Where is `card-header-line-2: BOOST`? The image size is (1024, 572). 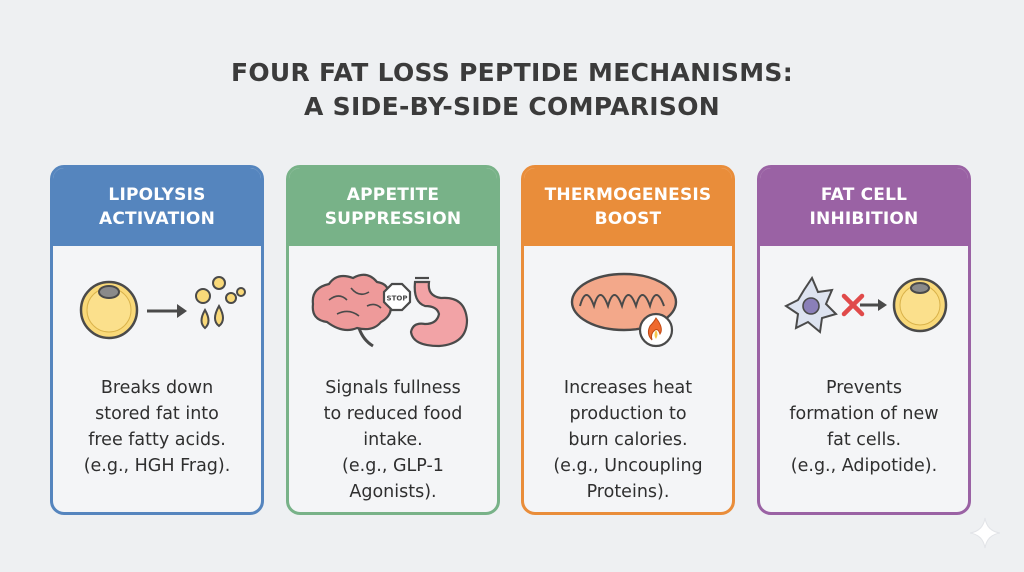
card-header-line-2: BOOST is located at coordinates (628, 219).